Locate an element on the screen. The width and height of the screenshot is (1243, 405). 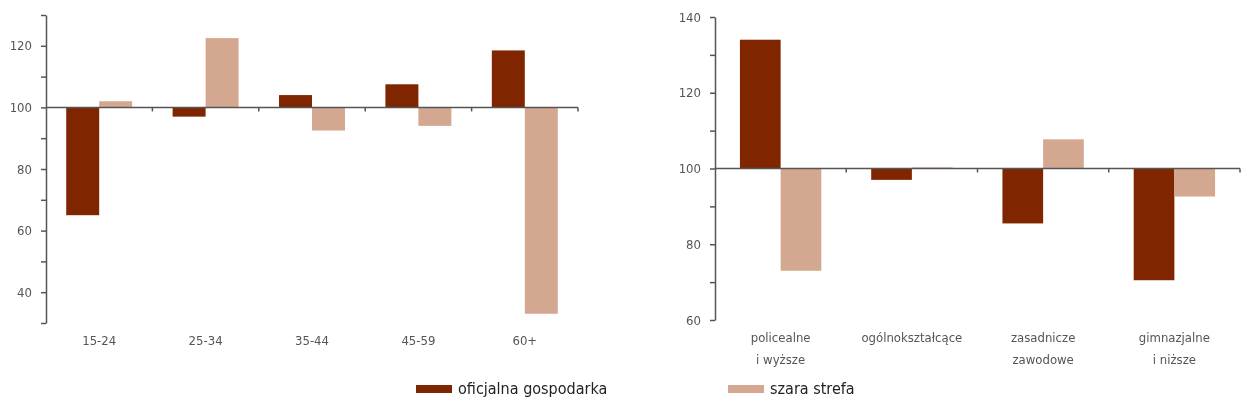
y-tick-label: 40 is located at coordinates (24, 292).